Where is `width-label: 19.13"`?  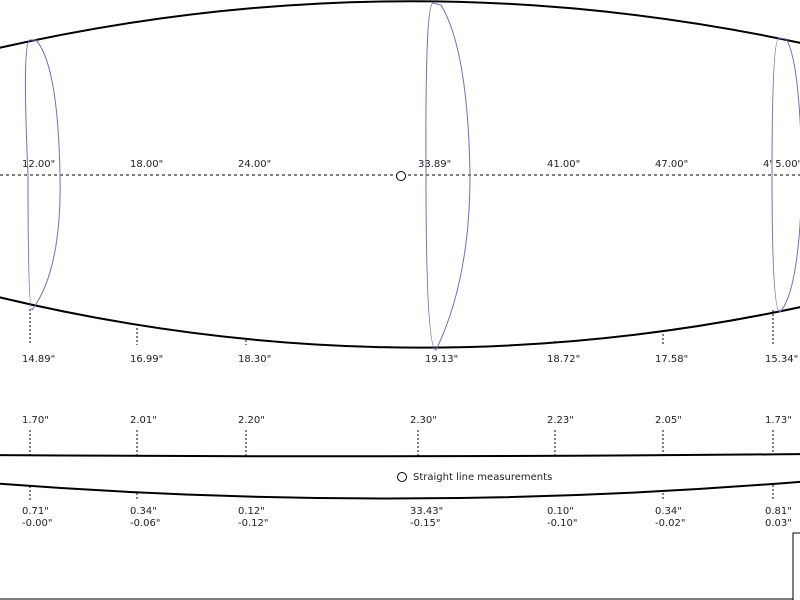
width-label: 19.13" is located at coordinates (441, 359).